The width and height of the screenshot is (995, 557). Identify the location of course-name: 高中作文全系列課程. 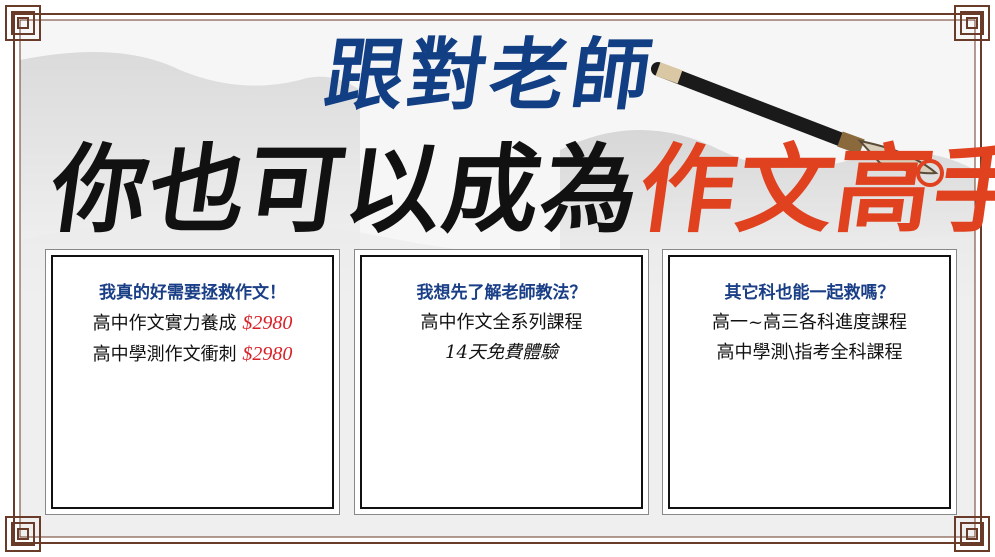
(501, 322).